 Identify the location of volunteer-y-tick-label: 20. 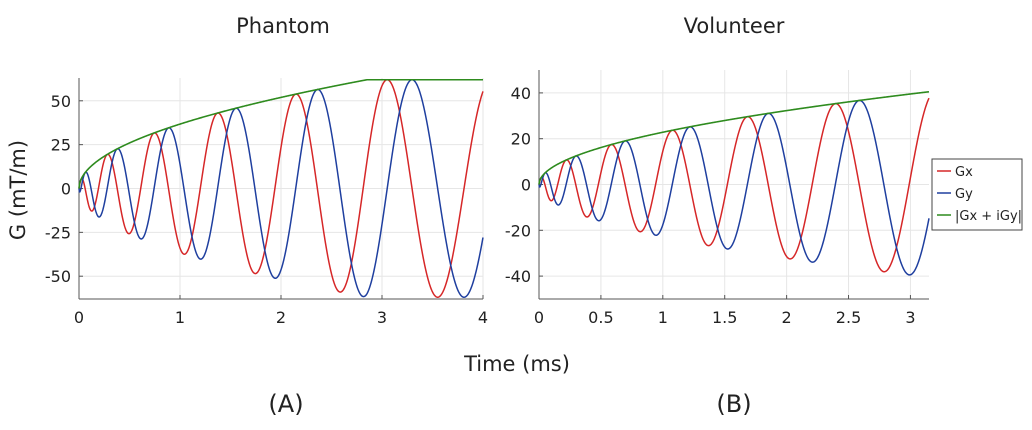
(521, 139).